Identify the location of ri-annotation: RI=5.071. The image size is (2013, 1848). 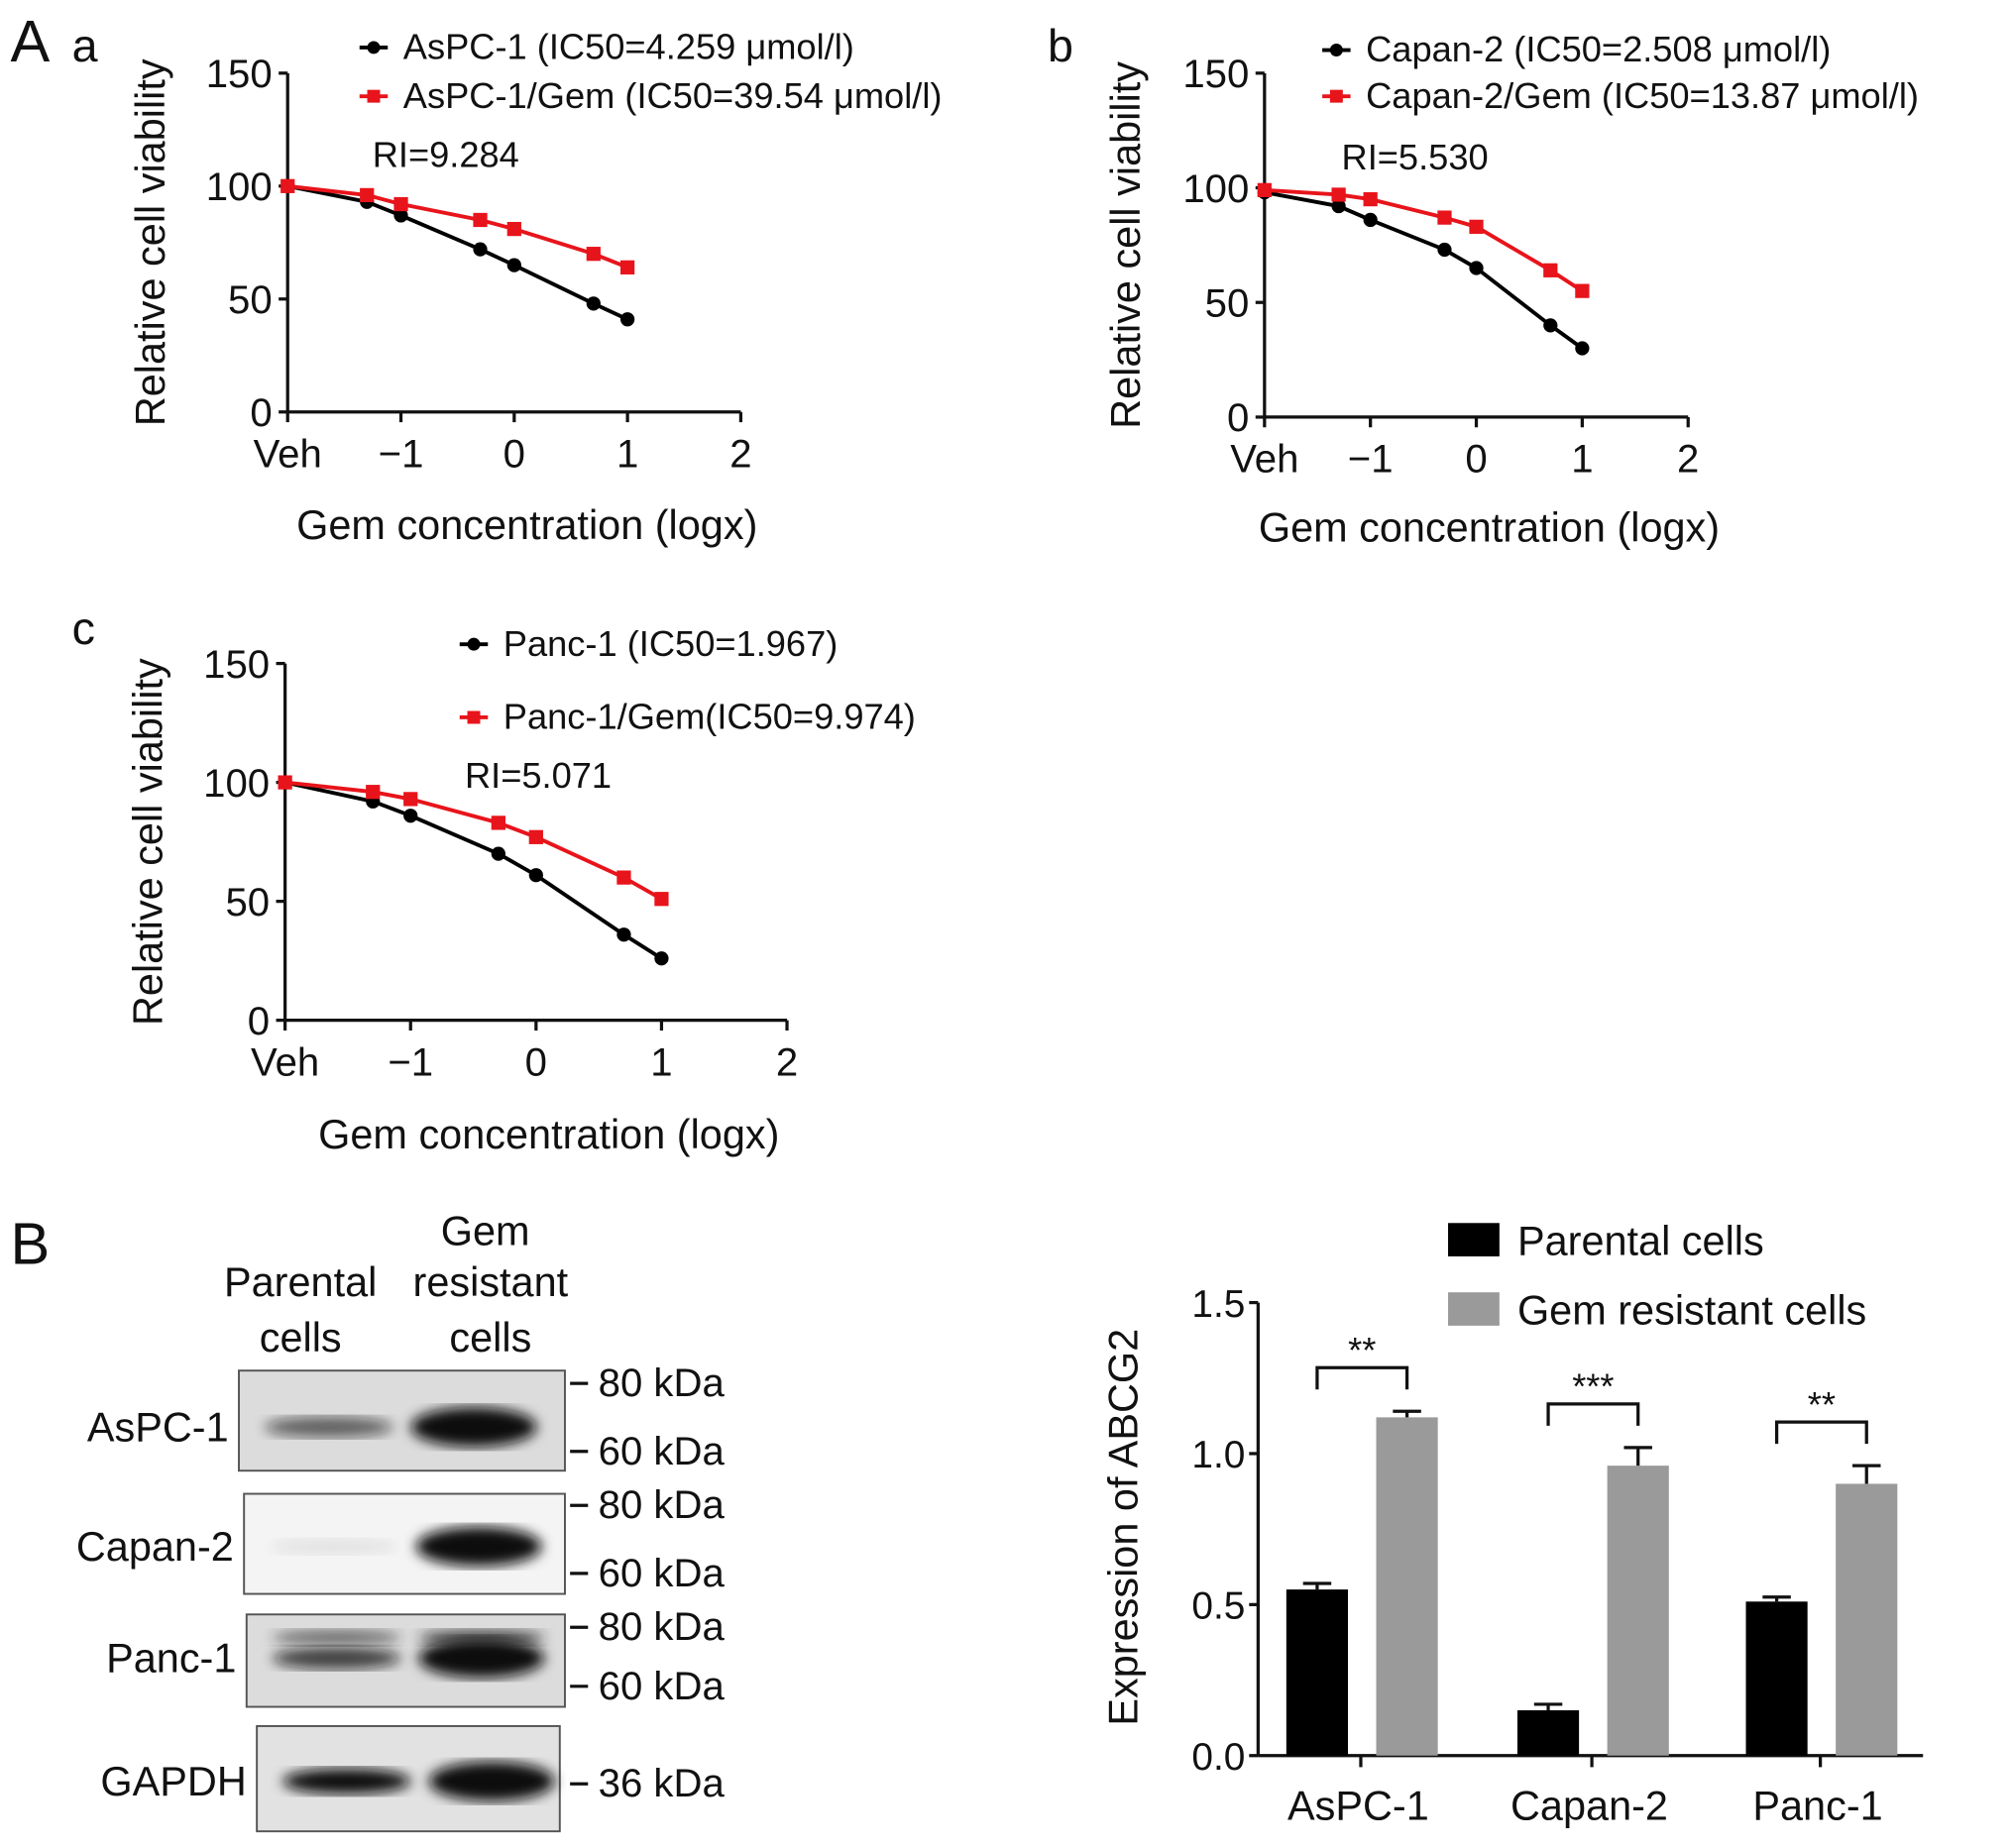
(538, 775).